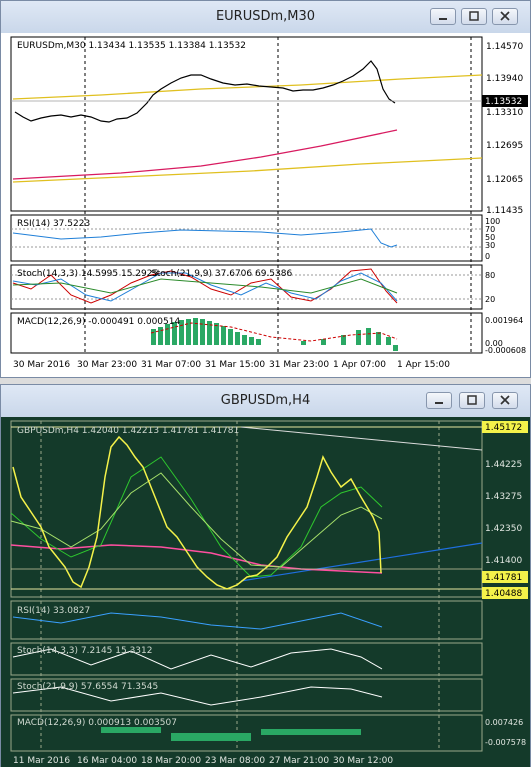 Image resolution: width=531 pixels, height=767 pixels. What do you see at coordinates (490, 237) in the screenshot?
I see `svg-text: 50` at bounding box center [490, 237].